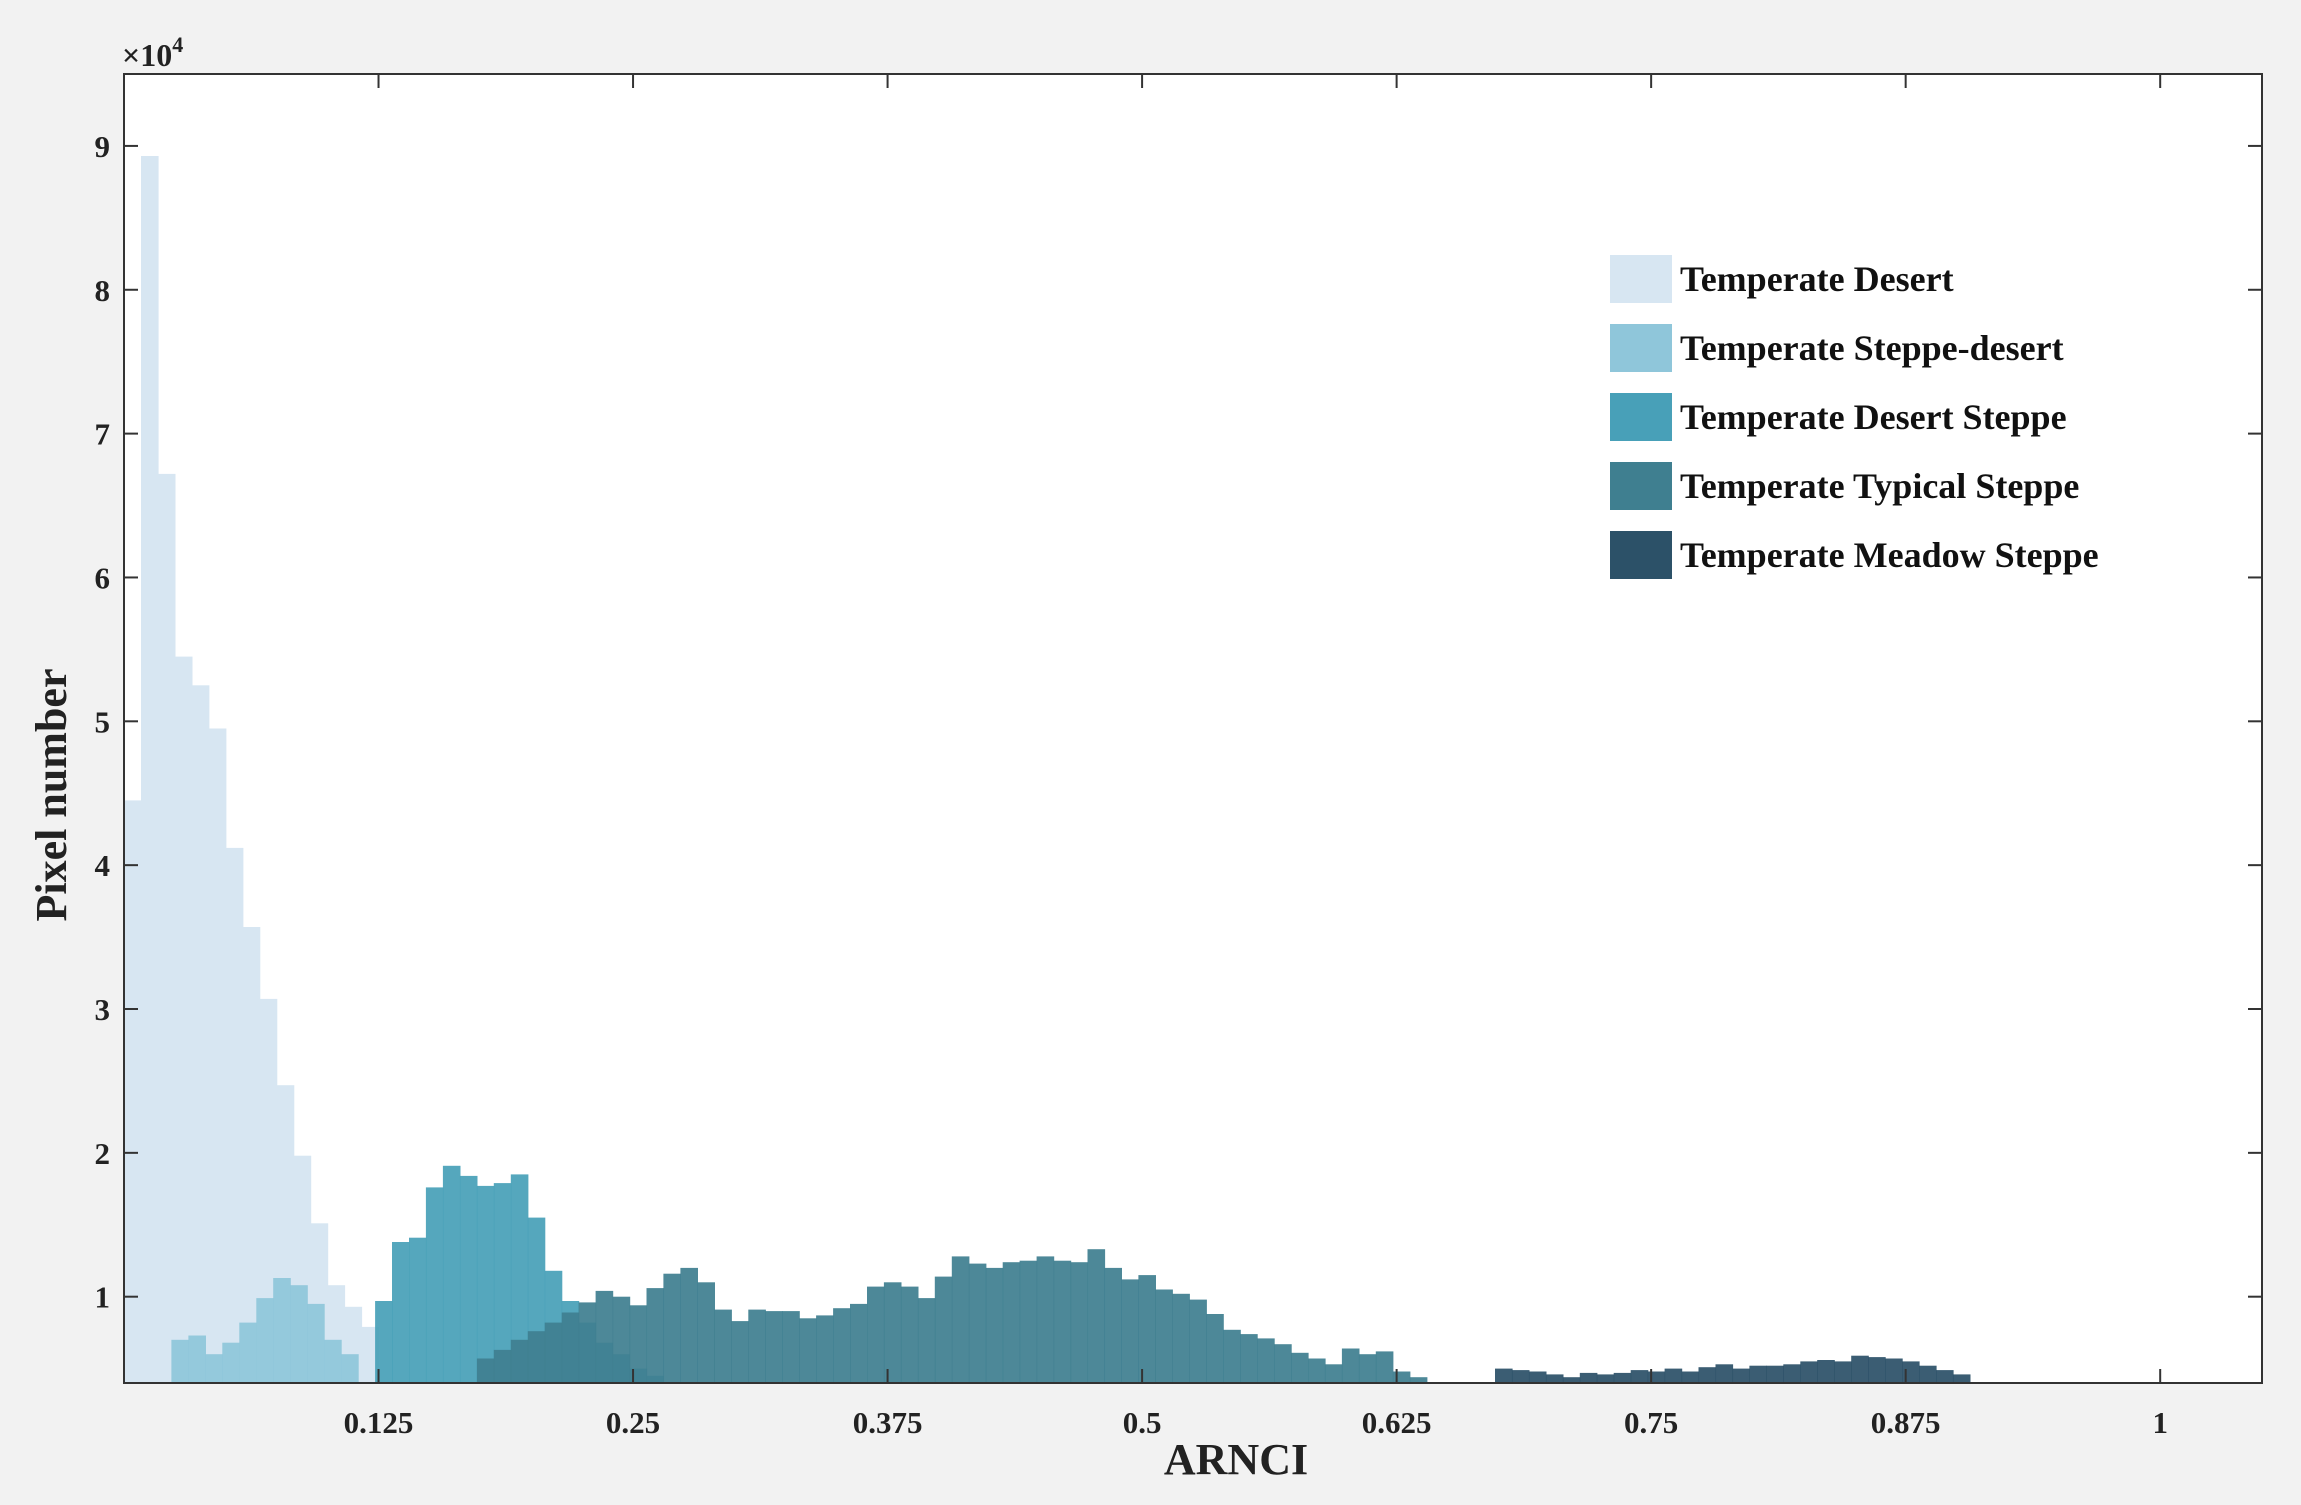 The width and height of the screenshot is (2301, 1505). What do you see at coordinates (1872, 348) in the screenshot?
I see `legend-label: Temperate Steppe-desert` at bounding box center [1872, 348].